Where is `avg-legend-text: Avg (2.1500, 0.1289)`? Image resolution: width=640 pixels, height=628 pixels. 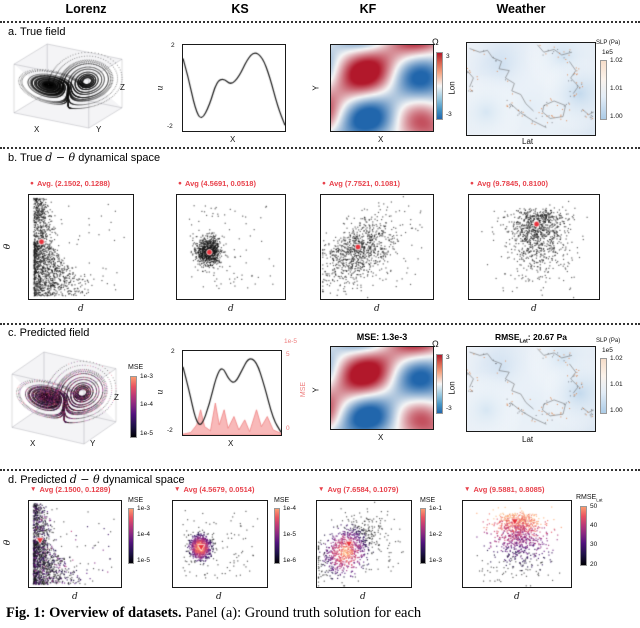 avg-legend-text: Avg (2.1500, 0.1289) is located at coordinates (75, 489).